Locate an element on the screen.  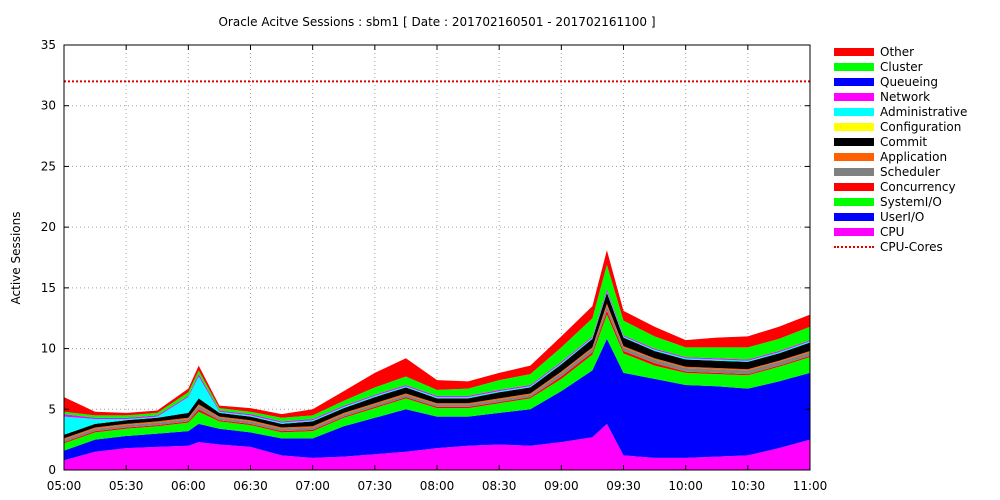
x-tick-label-11: 10:30 is located at coordinates (748, 486).